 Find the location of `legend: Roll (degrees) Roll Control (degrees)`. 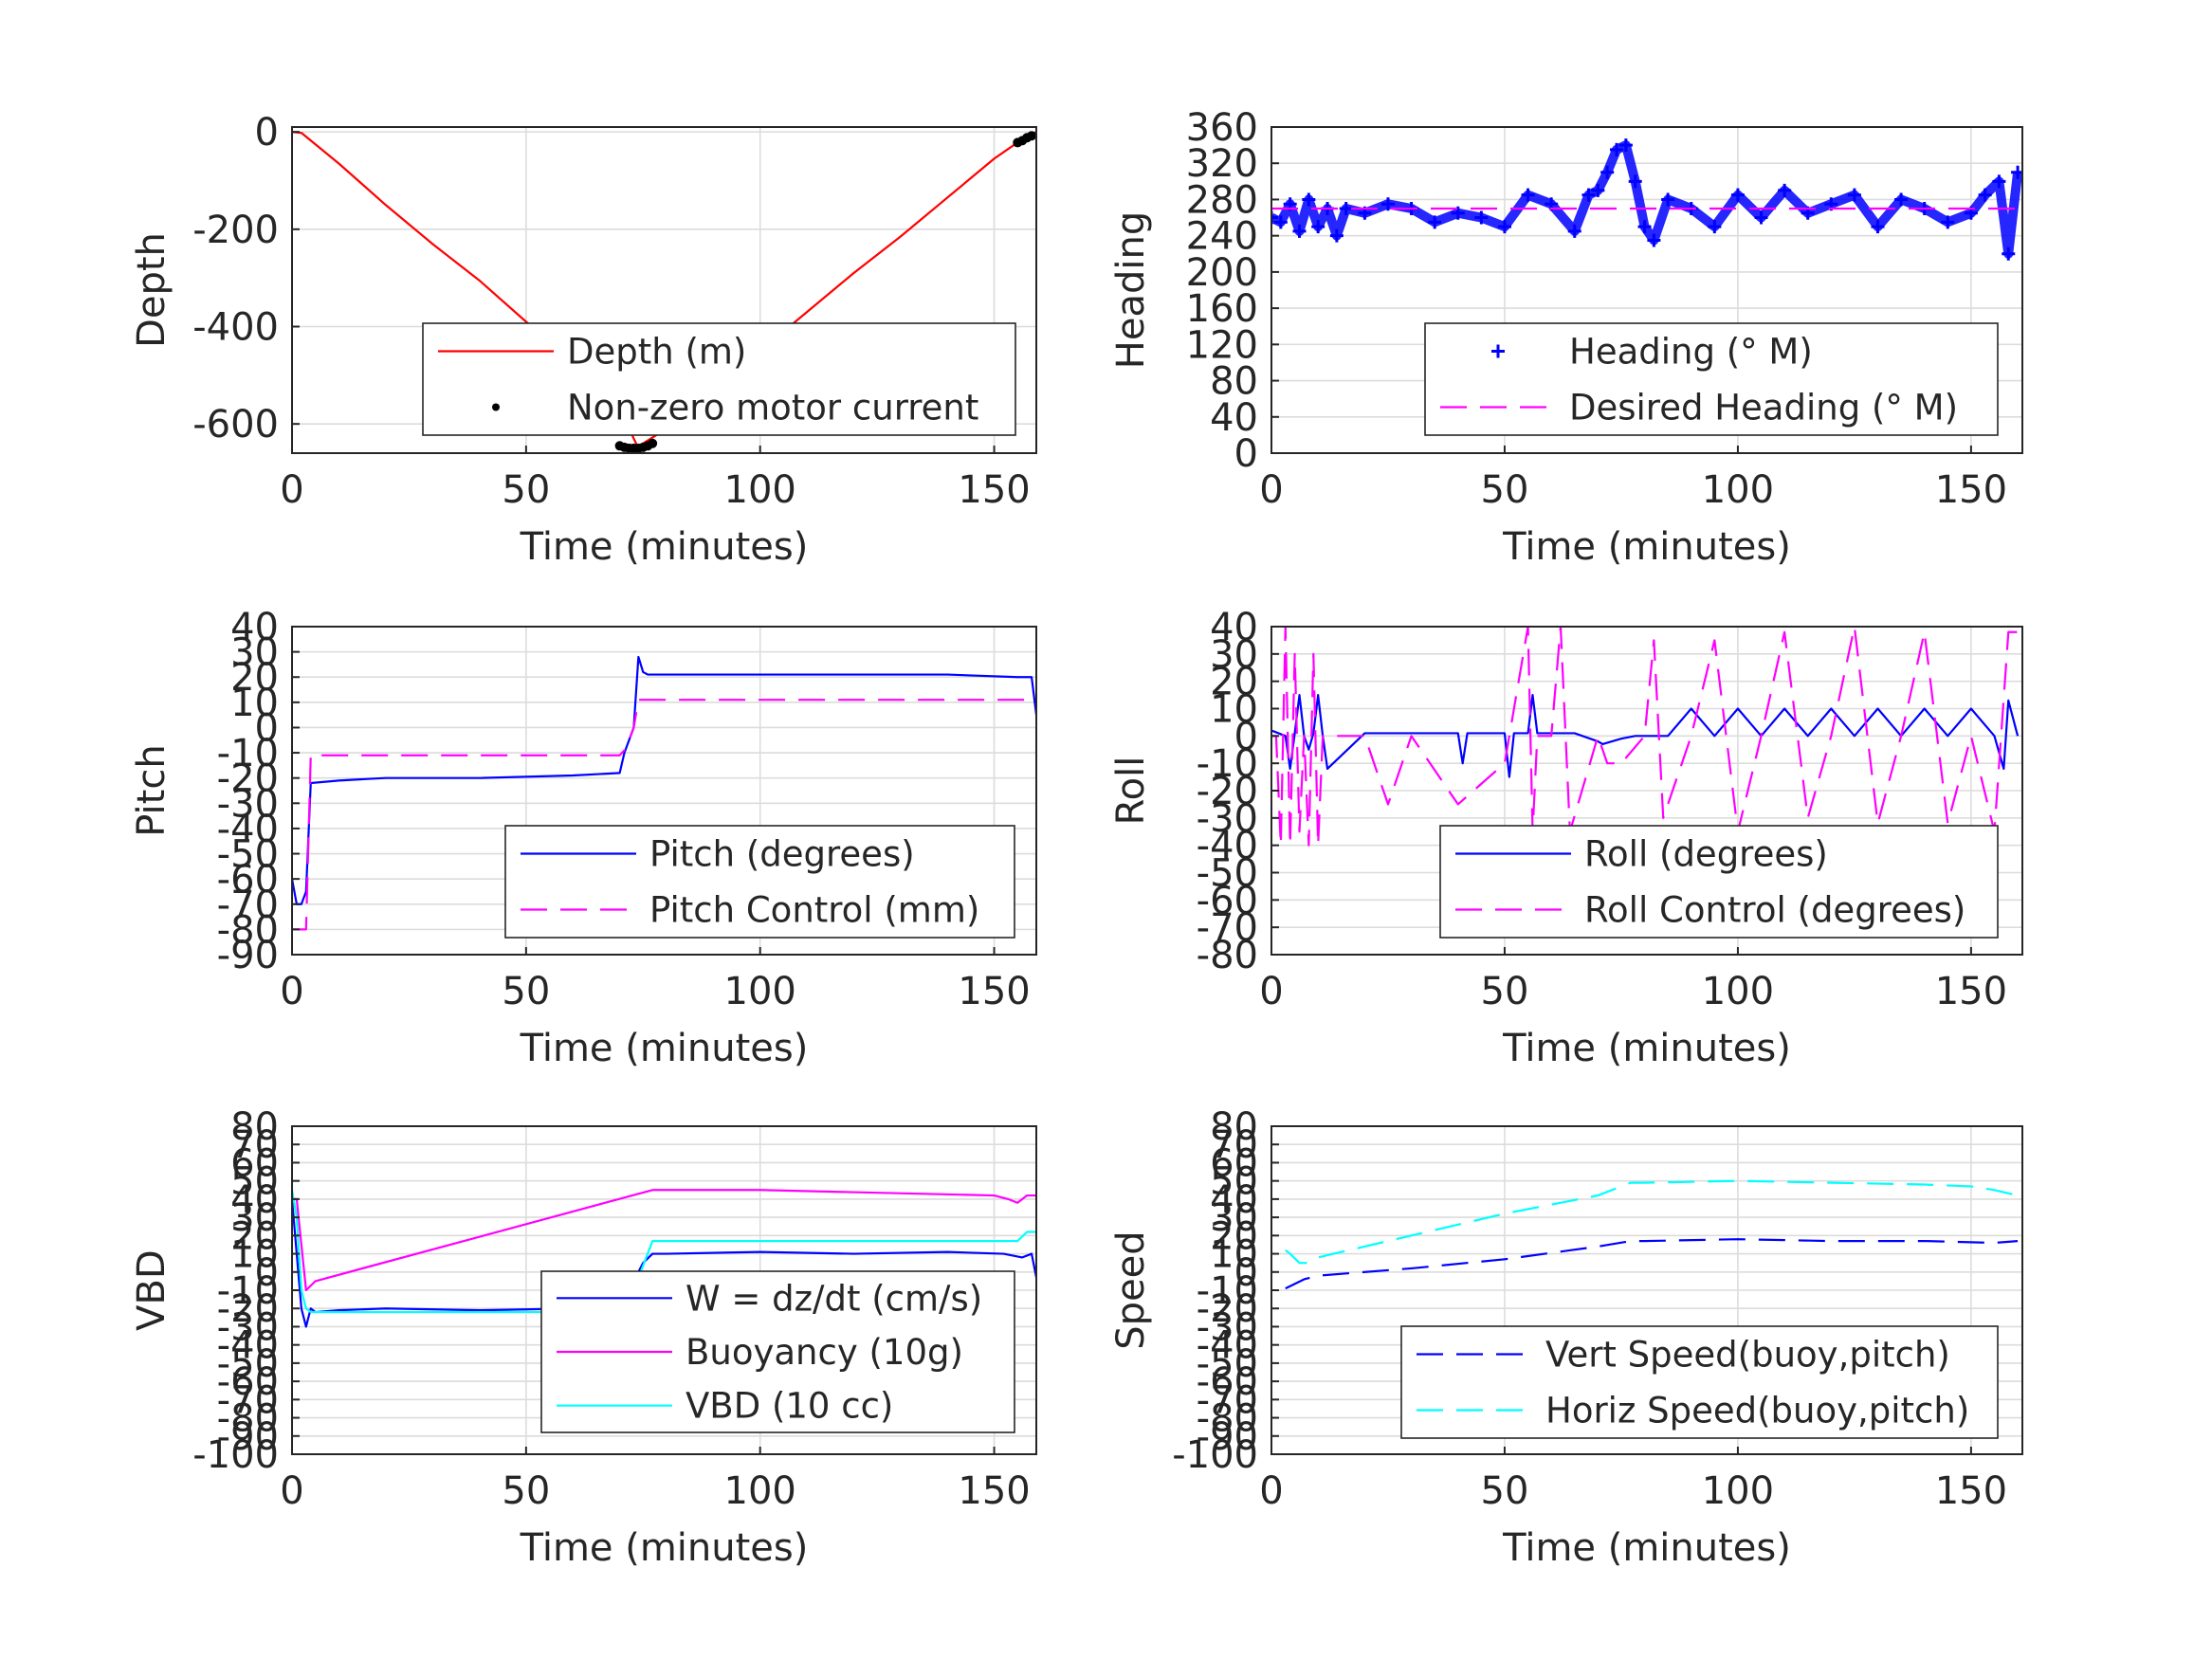

legend: Roll (degrees) Roll Control (degrees) is located at coordinates (1719, 882).